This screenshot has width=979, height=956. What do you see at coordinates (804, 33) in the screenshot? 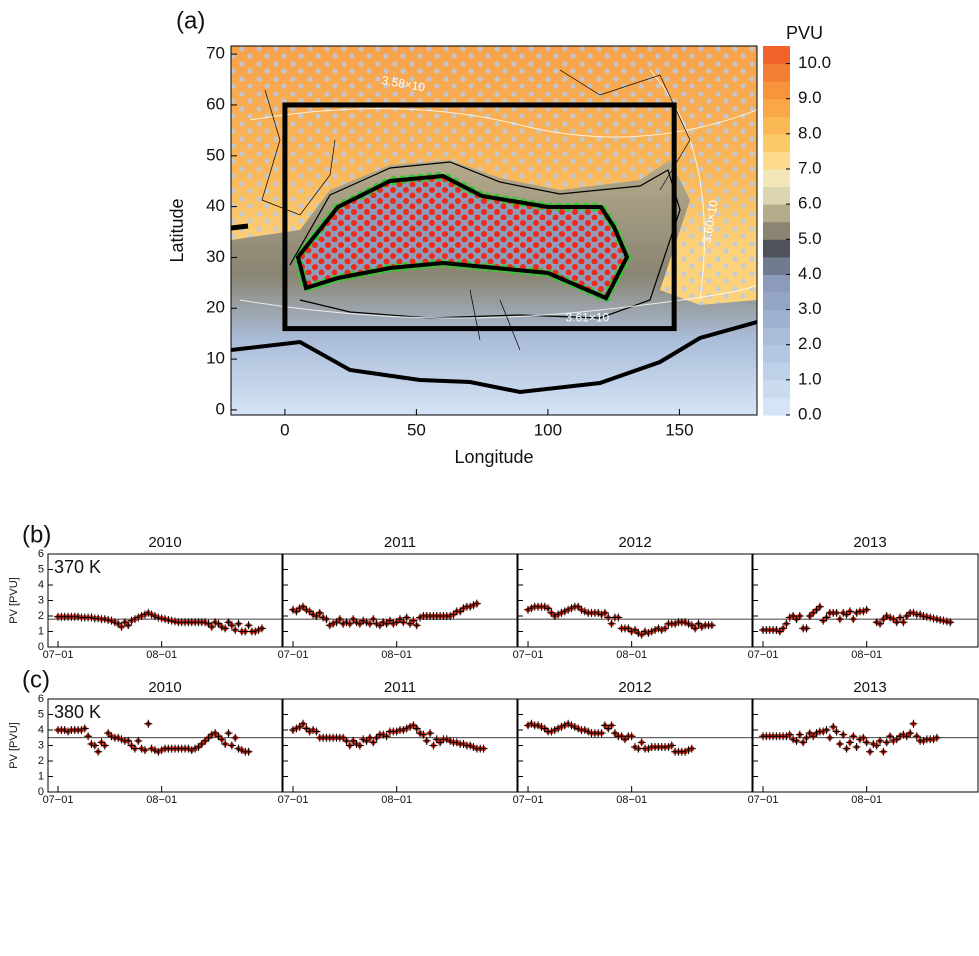
I see `colorbar-title: PVU` at bounding box center [804, 33].